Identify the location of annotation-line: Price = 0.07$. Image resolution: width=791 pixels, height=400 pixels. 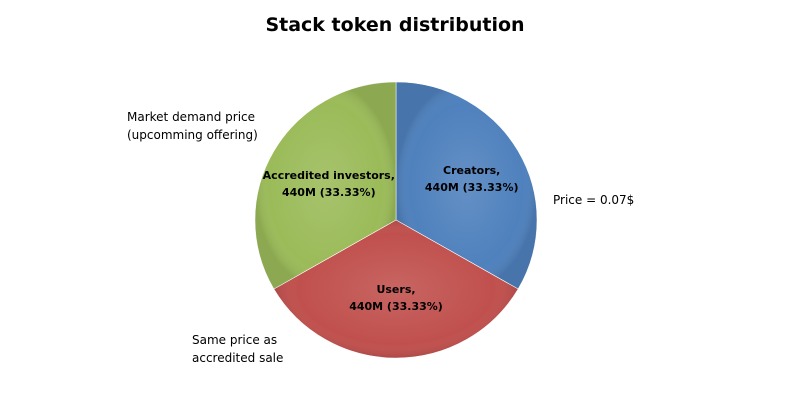
(593, 200).